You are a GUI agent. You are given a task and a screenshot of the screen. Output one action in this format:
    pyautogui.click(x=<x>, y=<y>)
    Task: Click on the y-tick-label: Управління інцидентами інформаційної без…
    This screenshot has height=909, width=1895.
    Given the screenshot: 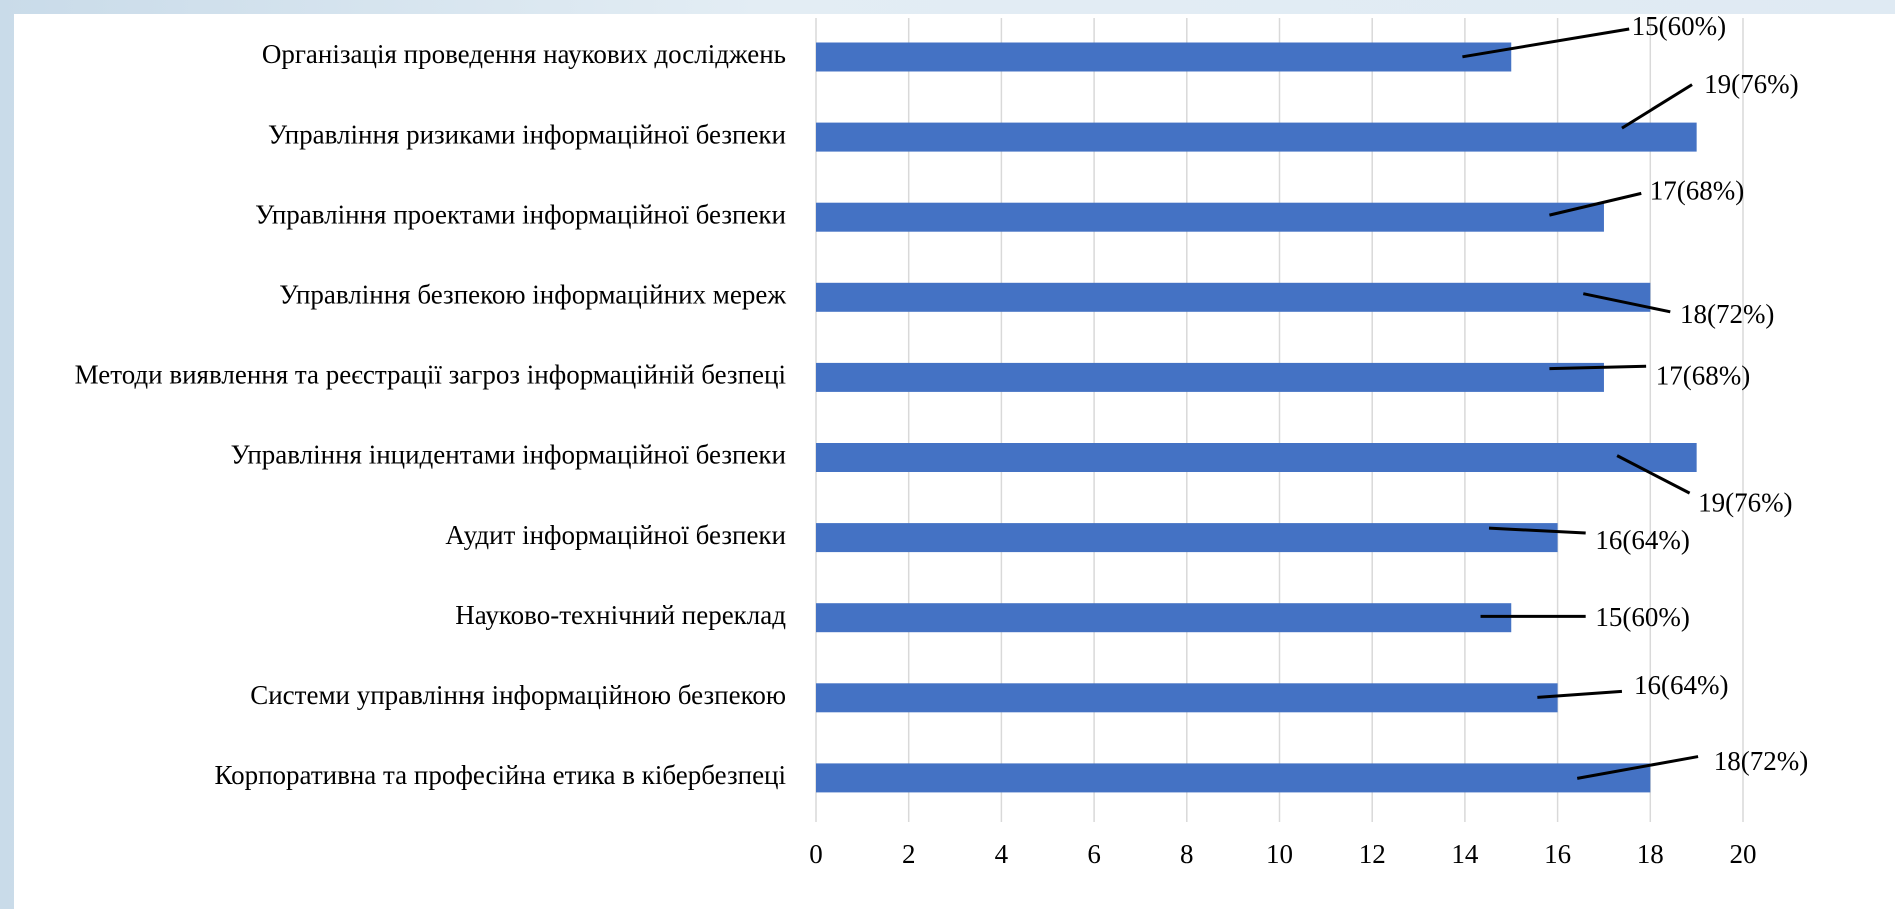 What is the action you would take?
    pyautogui.click(x=508, y=455)
    